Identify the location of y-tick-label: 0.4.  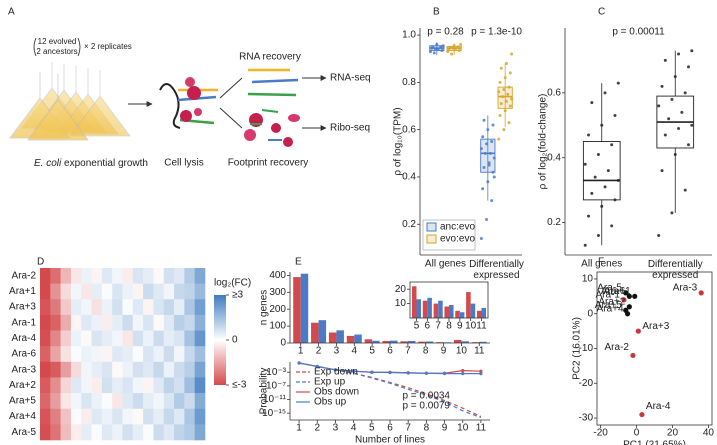
(554, 157).